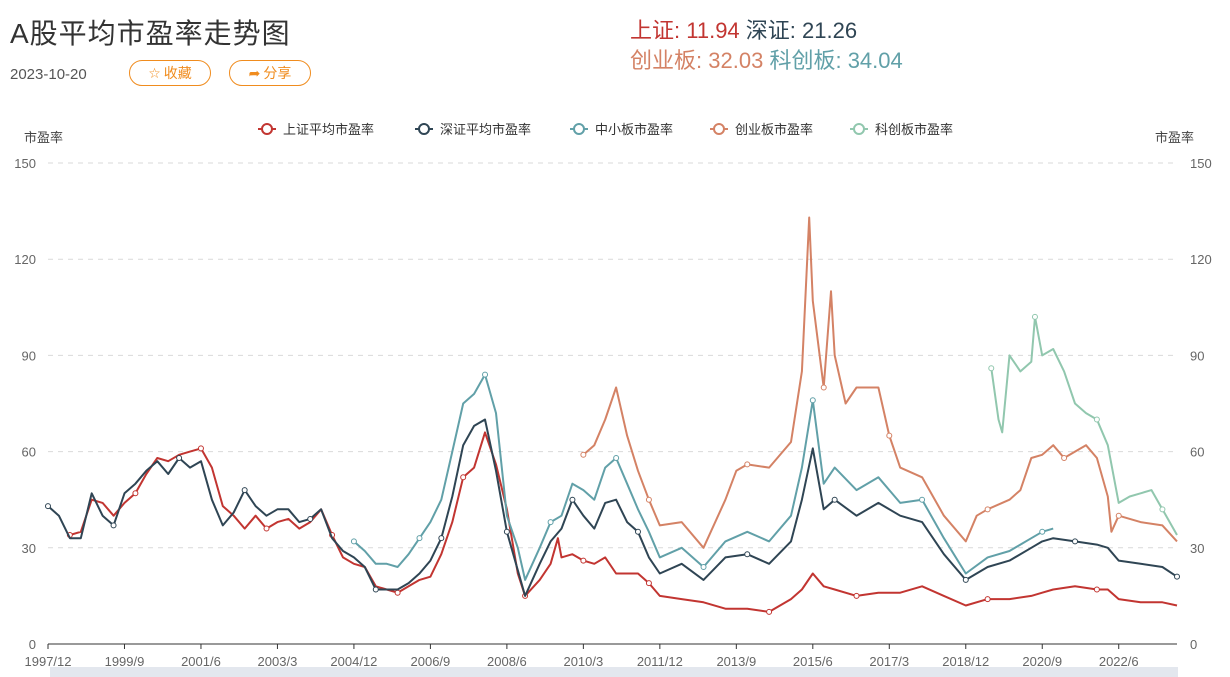  I want to click on x-tick-label: 2011/12, so click(660, 661).